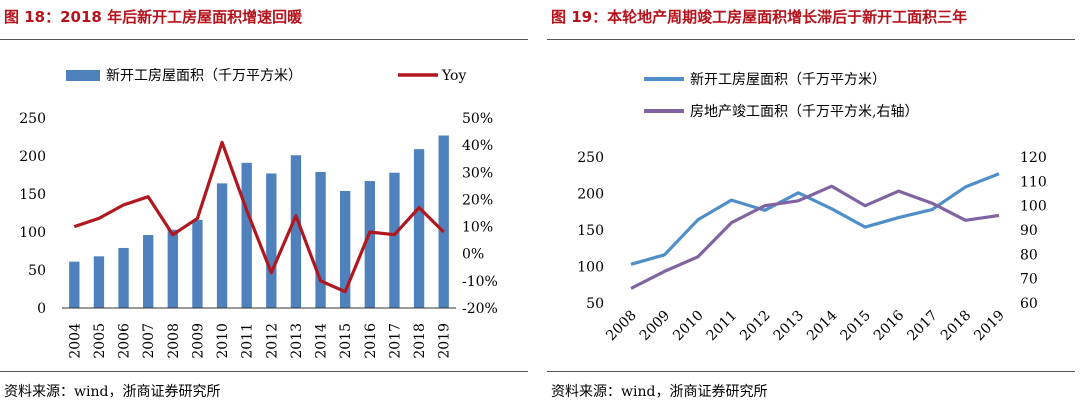 This screenshot has height=407, width=1080. Describe the element at coordinates (1029, 280) in the screenshot. I see `y-right-tick-label: 70` at that location.